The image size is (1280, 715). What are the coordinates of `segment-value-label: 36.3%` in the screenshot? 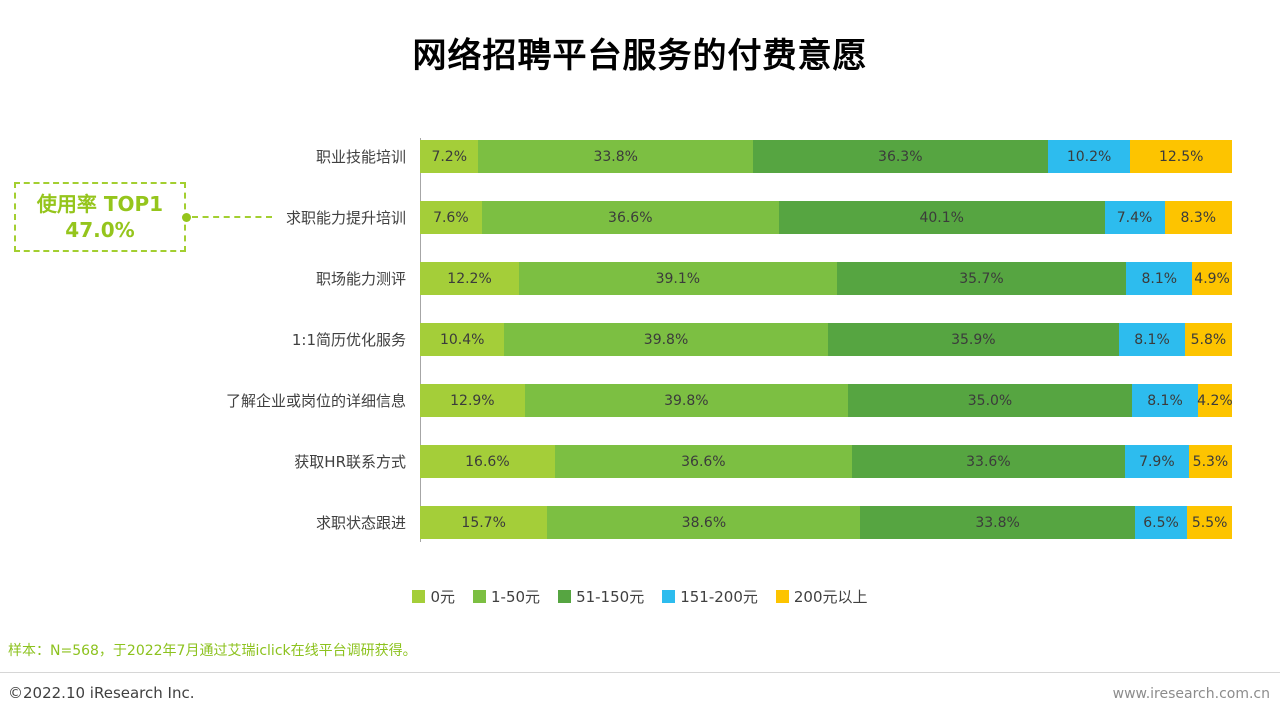 It's located at (900, 156).